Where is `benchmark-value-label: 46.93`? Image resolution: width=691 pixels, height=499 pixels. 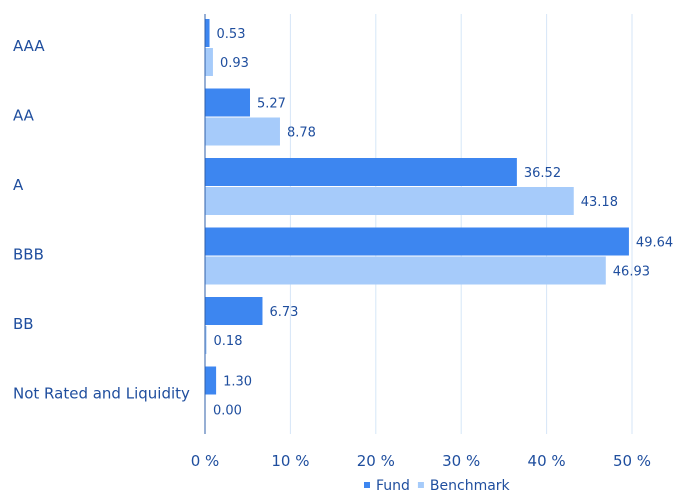 benchmark-value-label: 46.93 is located at coordinates (631, 272).